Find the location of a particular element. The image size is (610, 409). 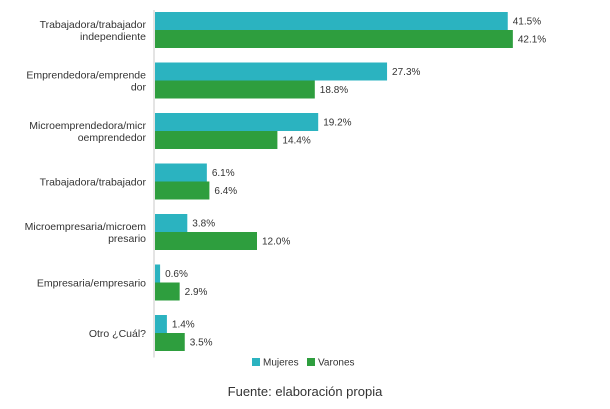

category-label: Microempresaria/microem presario is located at coordinates (86, 233).